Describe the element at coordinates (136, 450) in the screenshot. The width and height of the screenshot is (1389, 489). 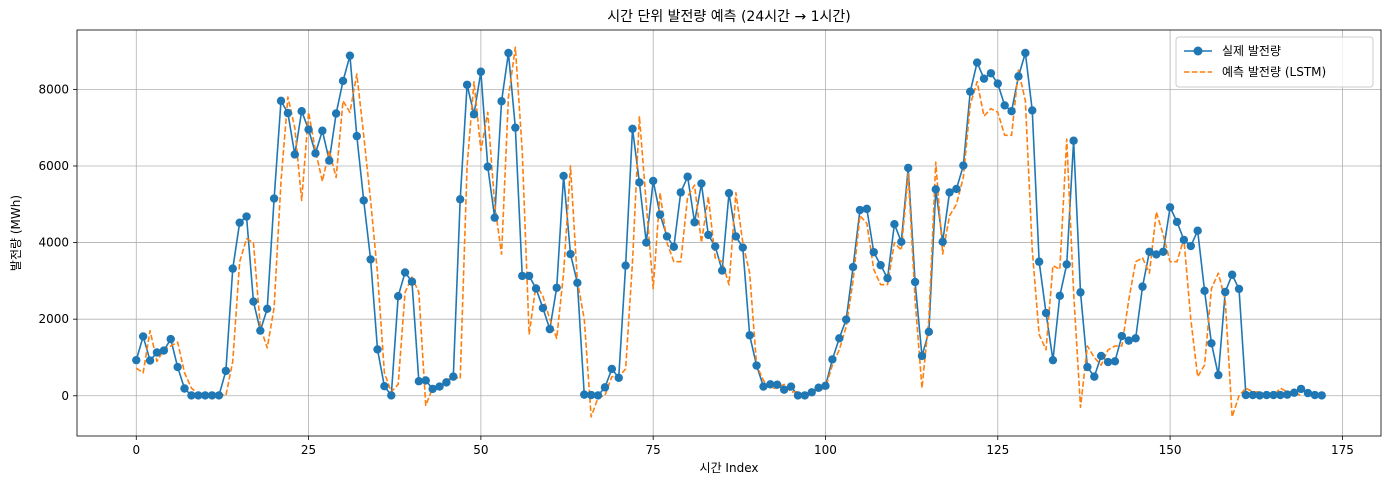
I see `x-tick-label: 0` at that location.